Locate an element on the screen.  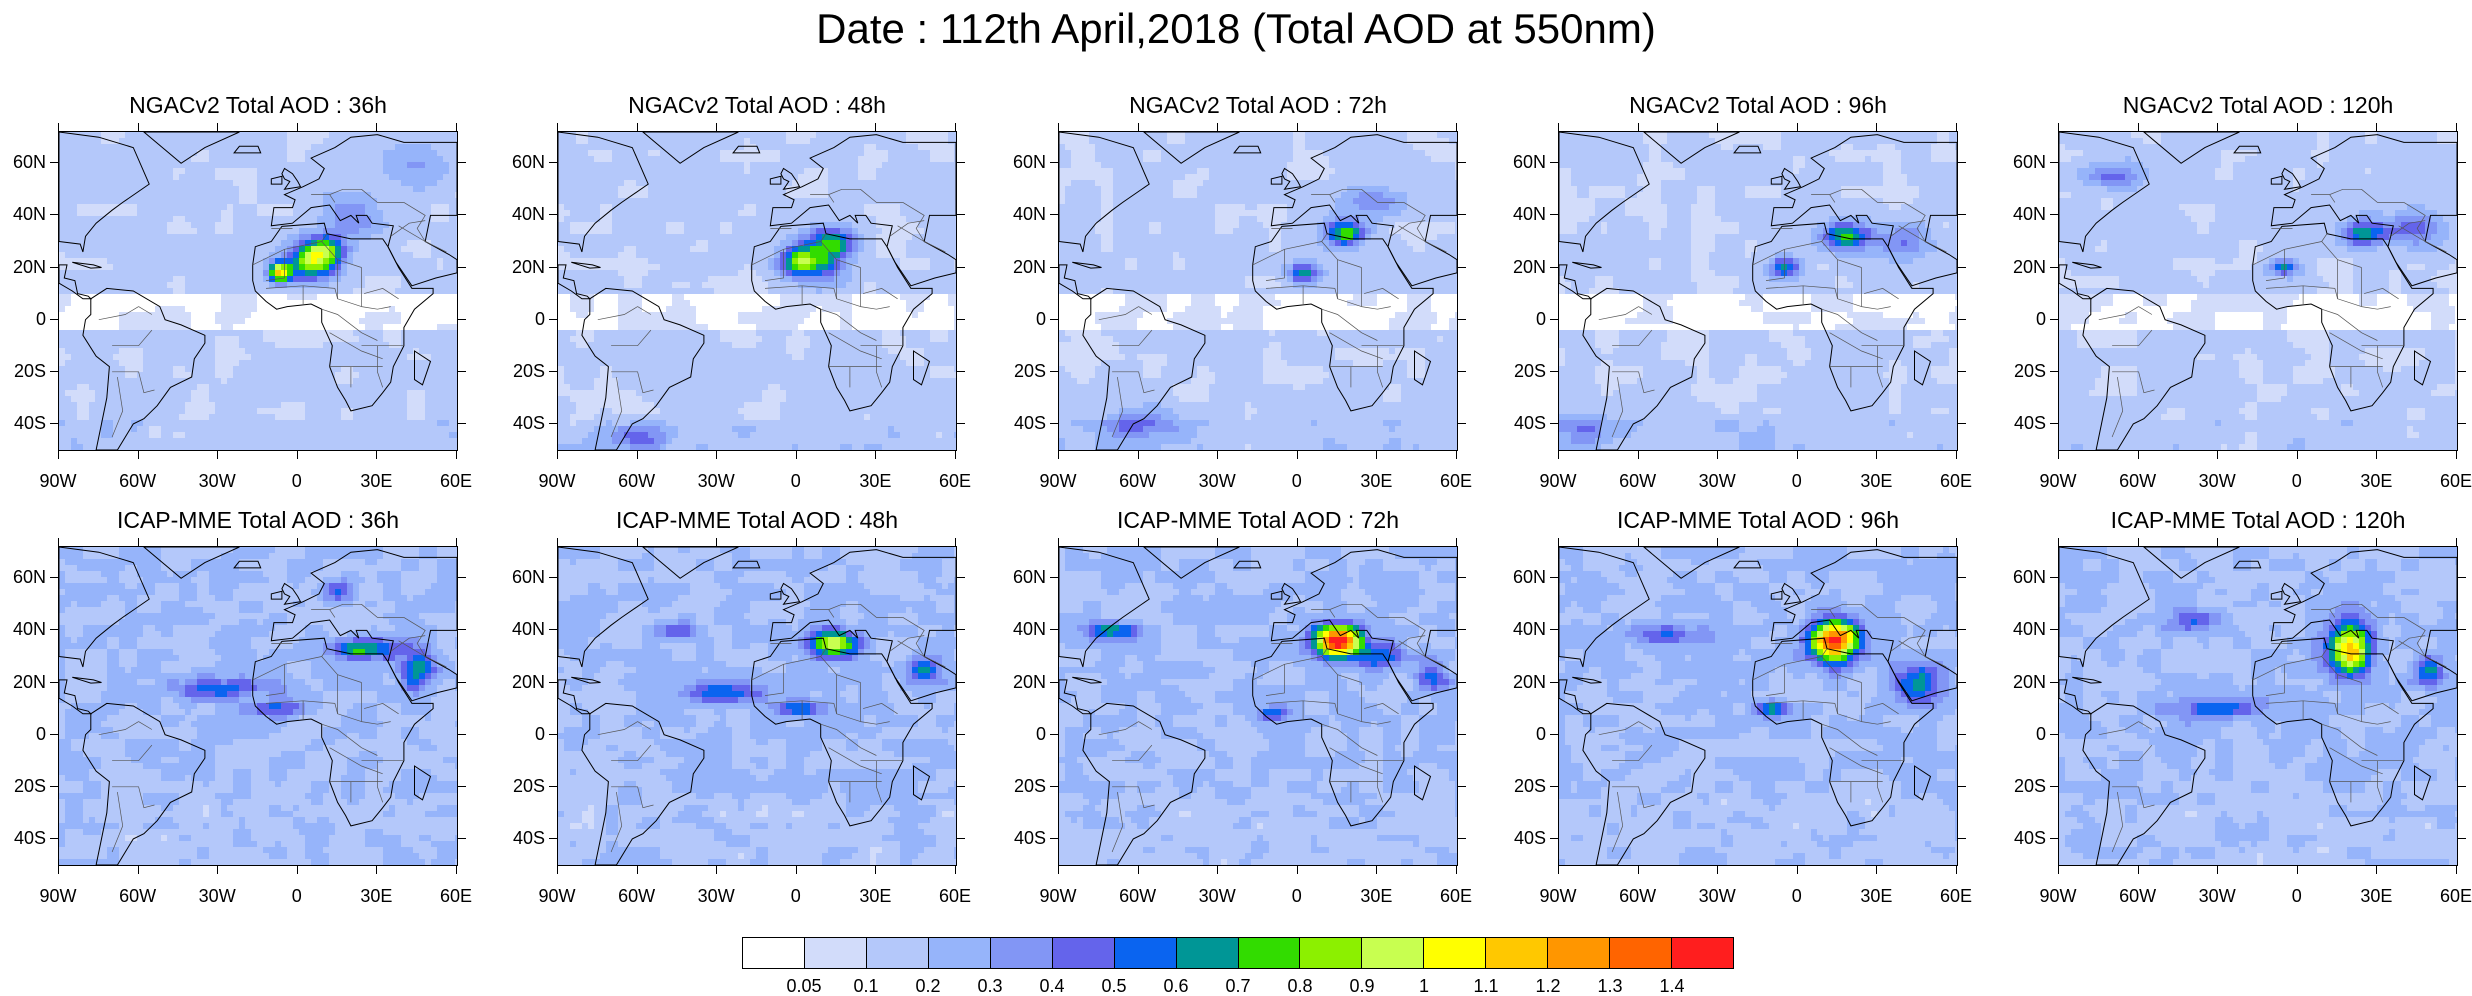
colorbar is located at coordinates (1238, 953).